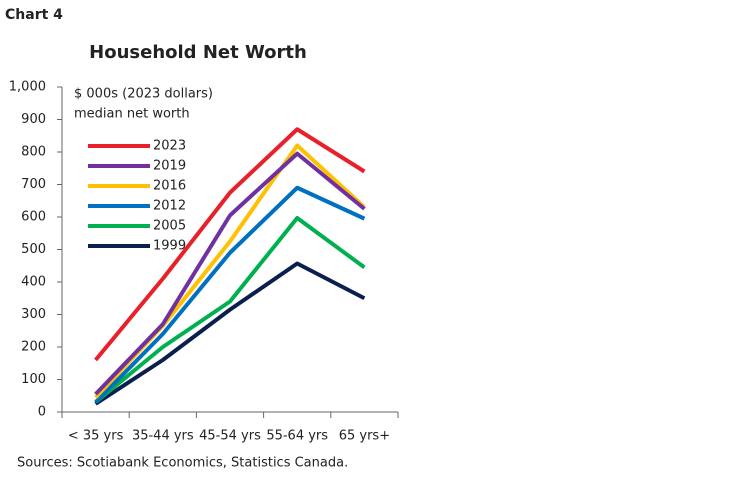  Describe the element at coordinates (169, 206) in the screenshot. I see `legend-label: 2012` at that location.